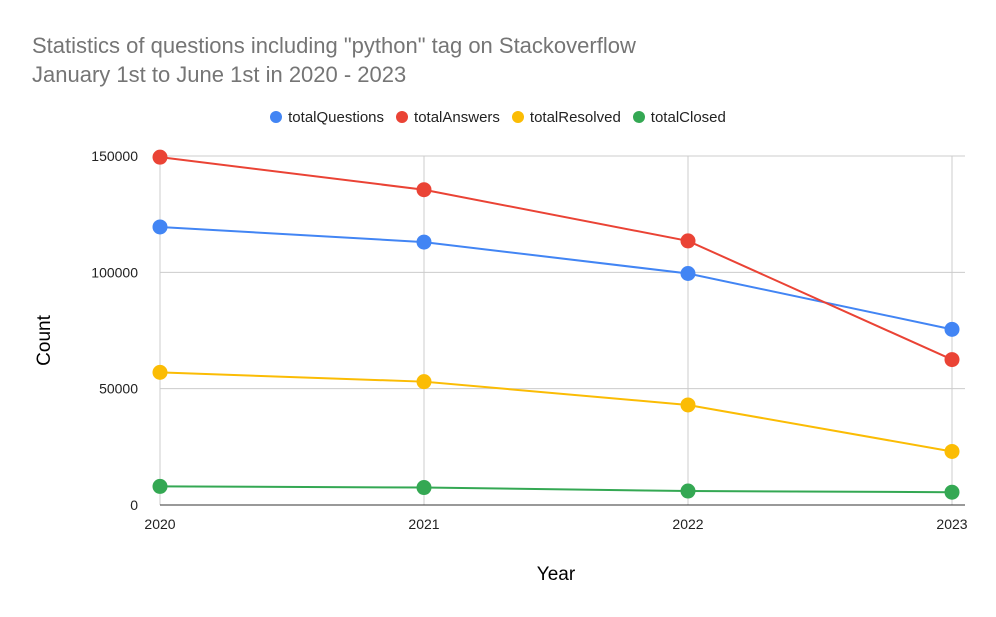  I want to click on legend-item-totalAnswers: totalAnswers, so click(448, 117).